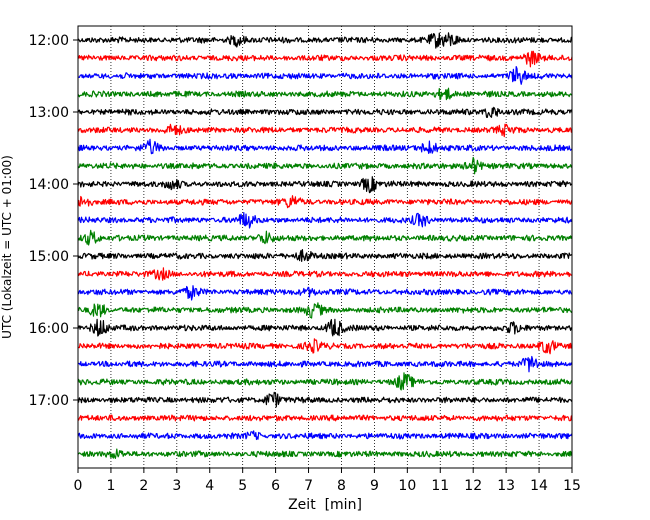 This screenshot has height=520, width=650. I want to click on x-tick-label: 5, so click(242, 486).